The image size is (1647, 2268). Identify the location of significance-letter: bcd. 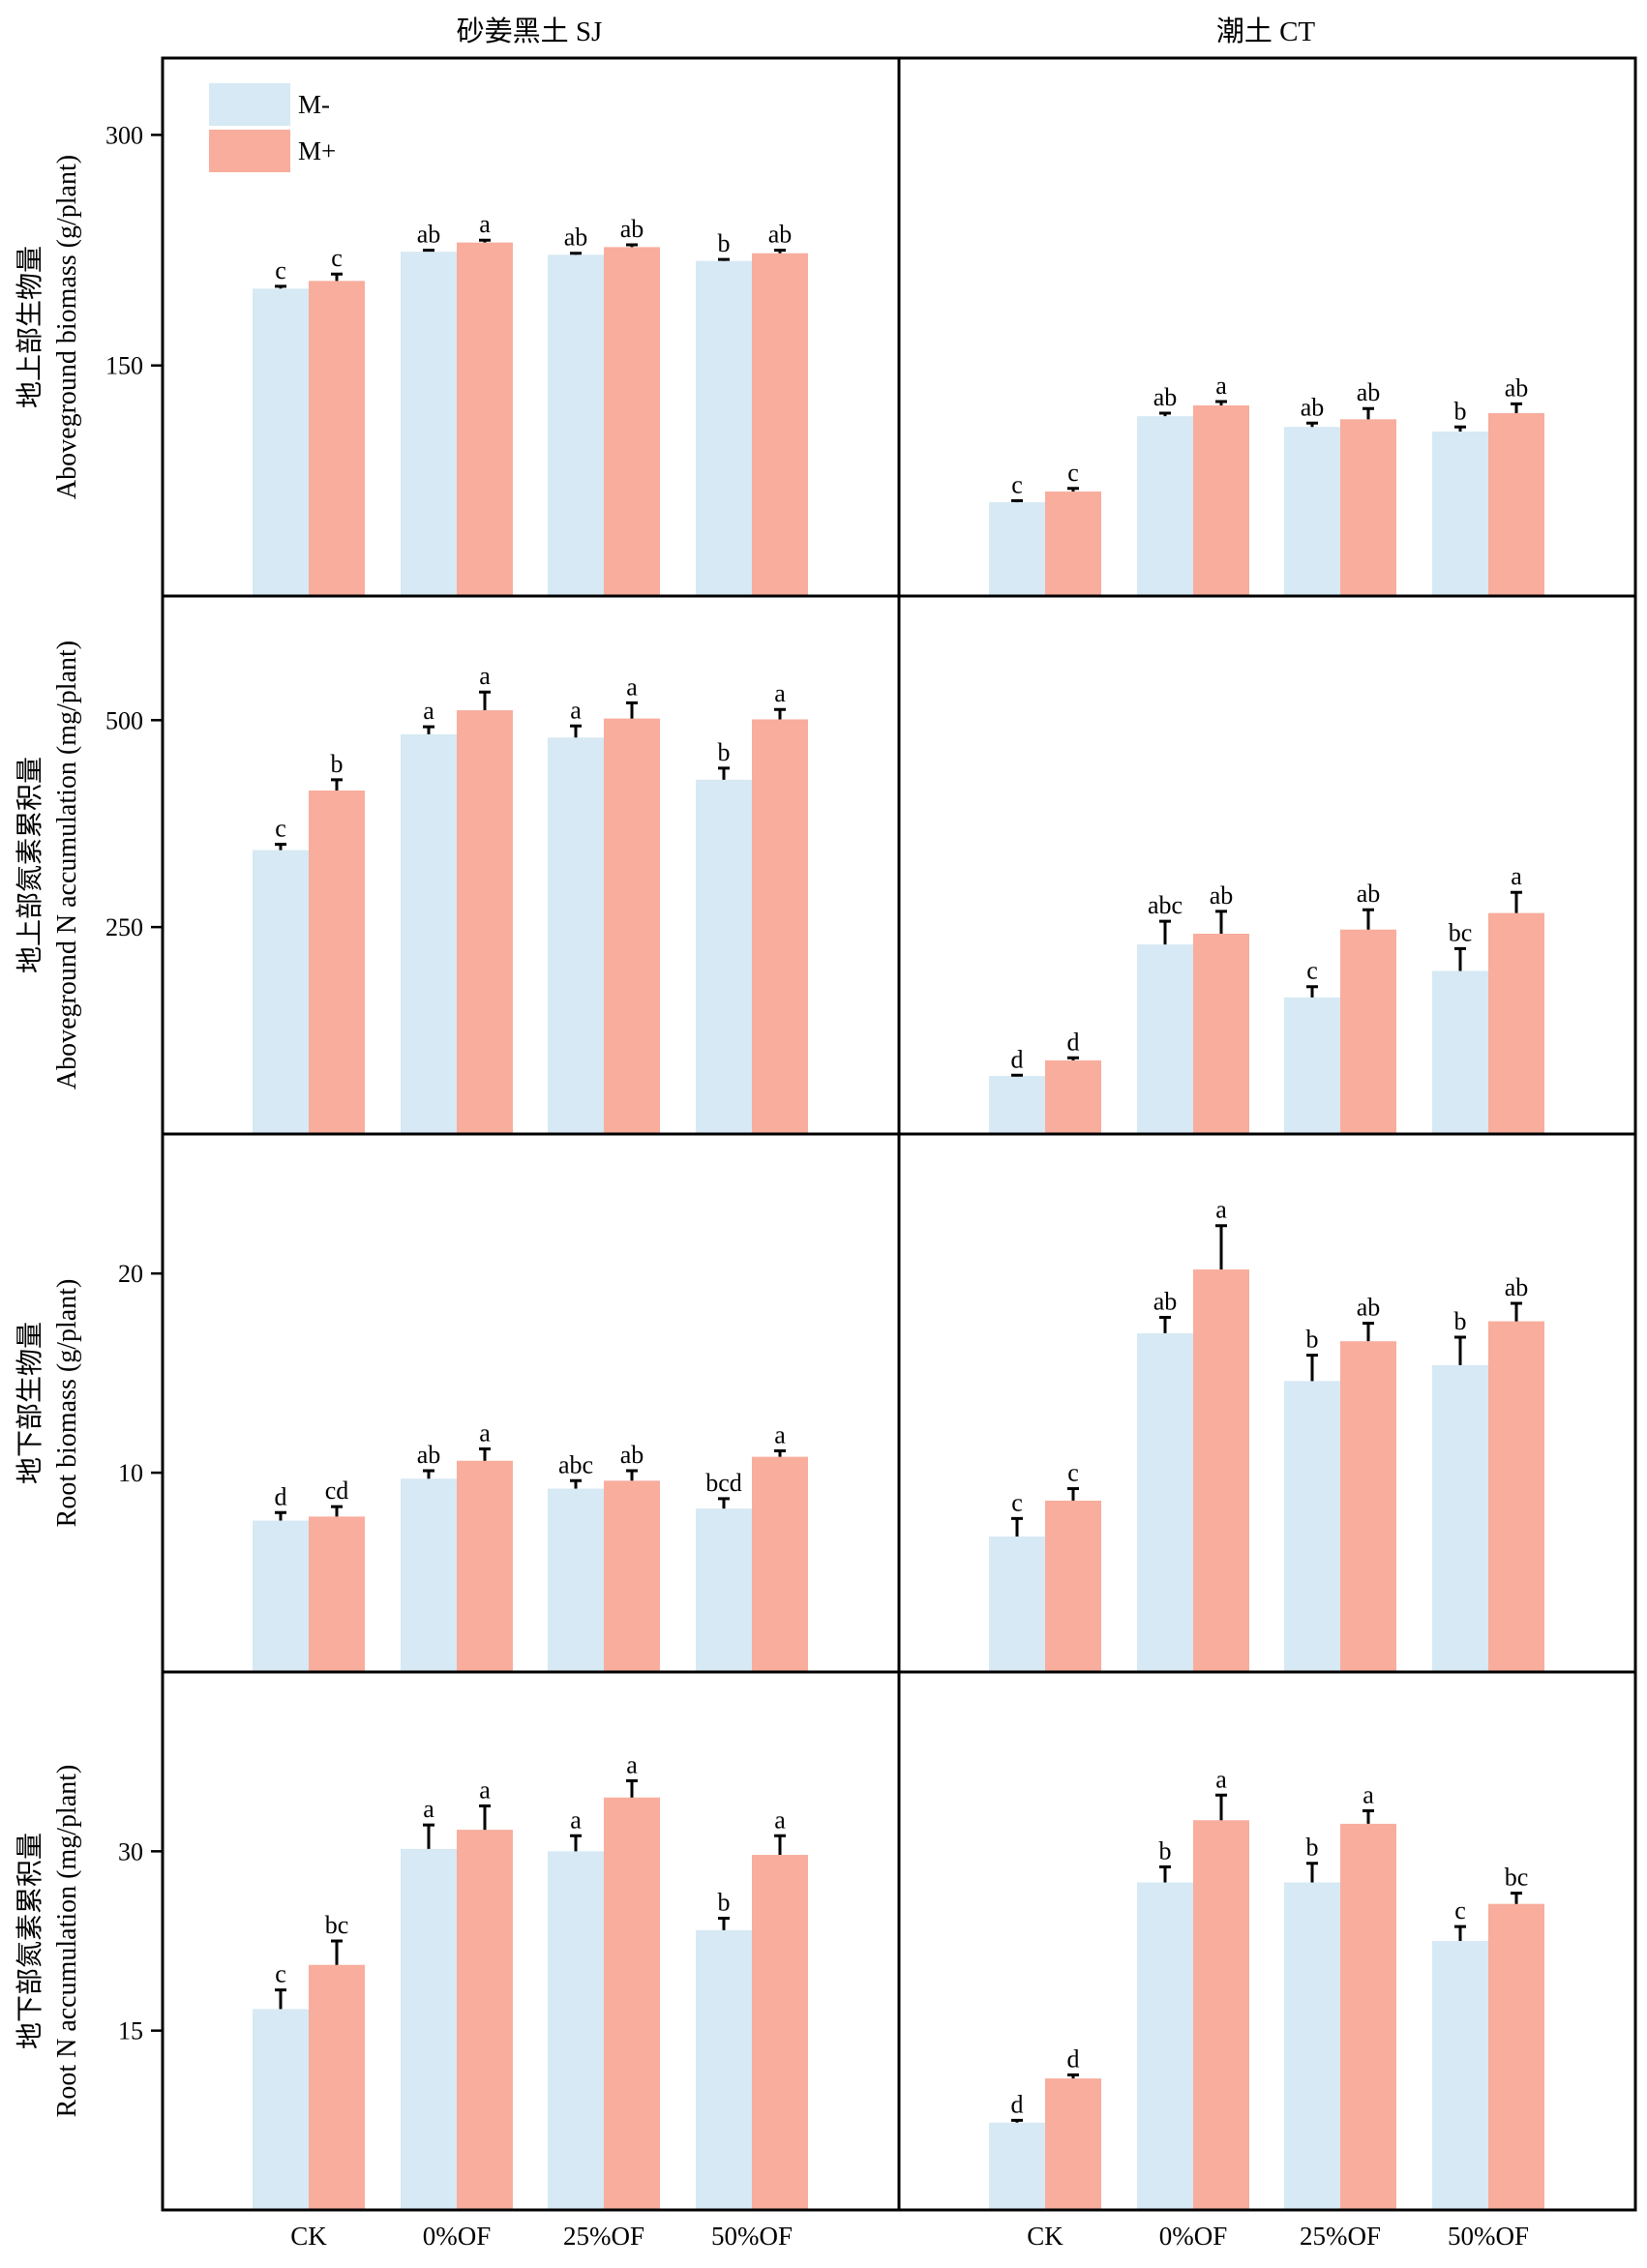
(724, 1483).